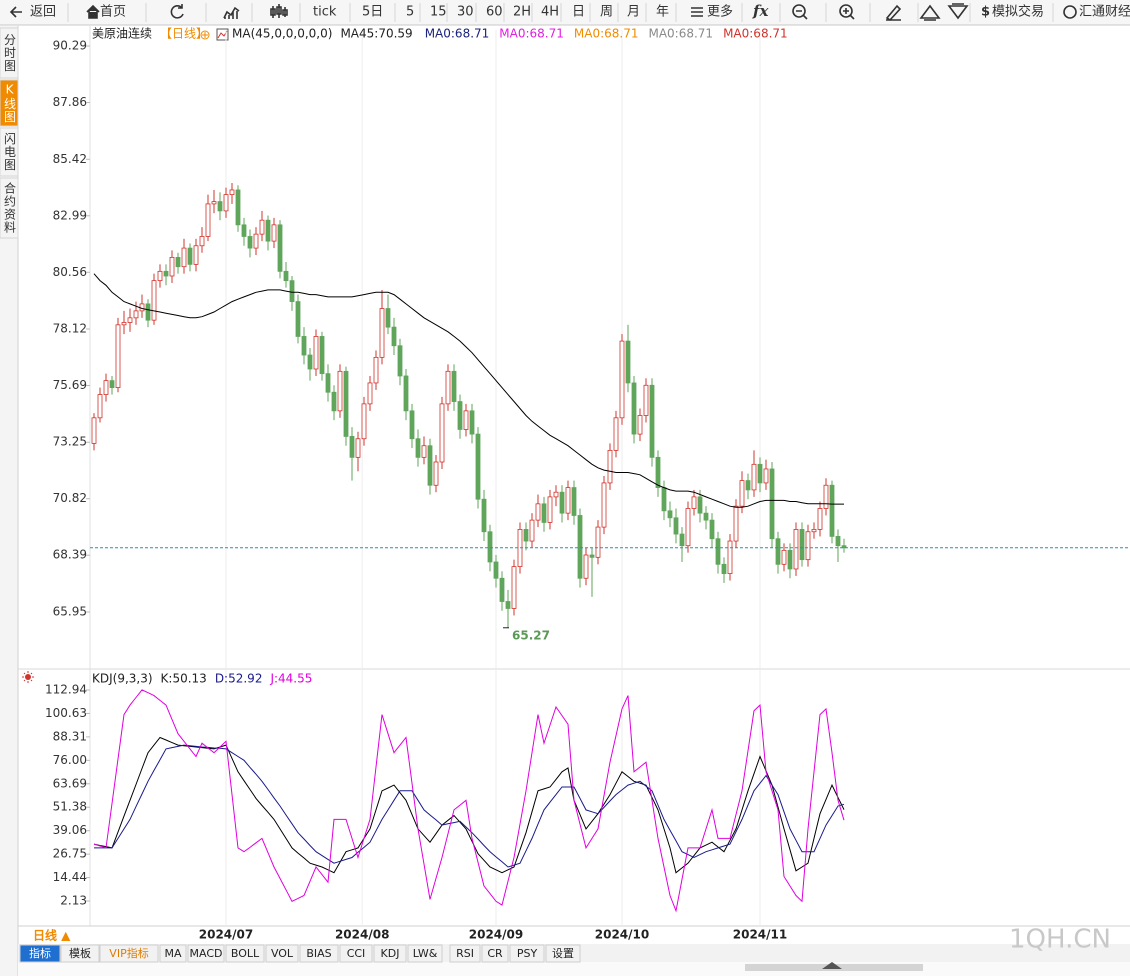 This screenshot has width=1130, height=976. What do you see at coordinates (70, 736) in the screenshot?
I see `y-tick-label: 88.31` at bounding box center [70, 736].